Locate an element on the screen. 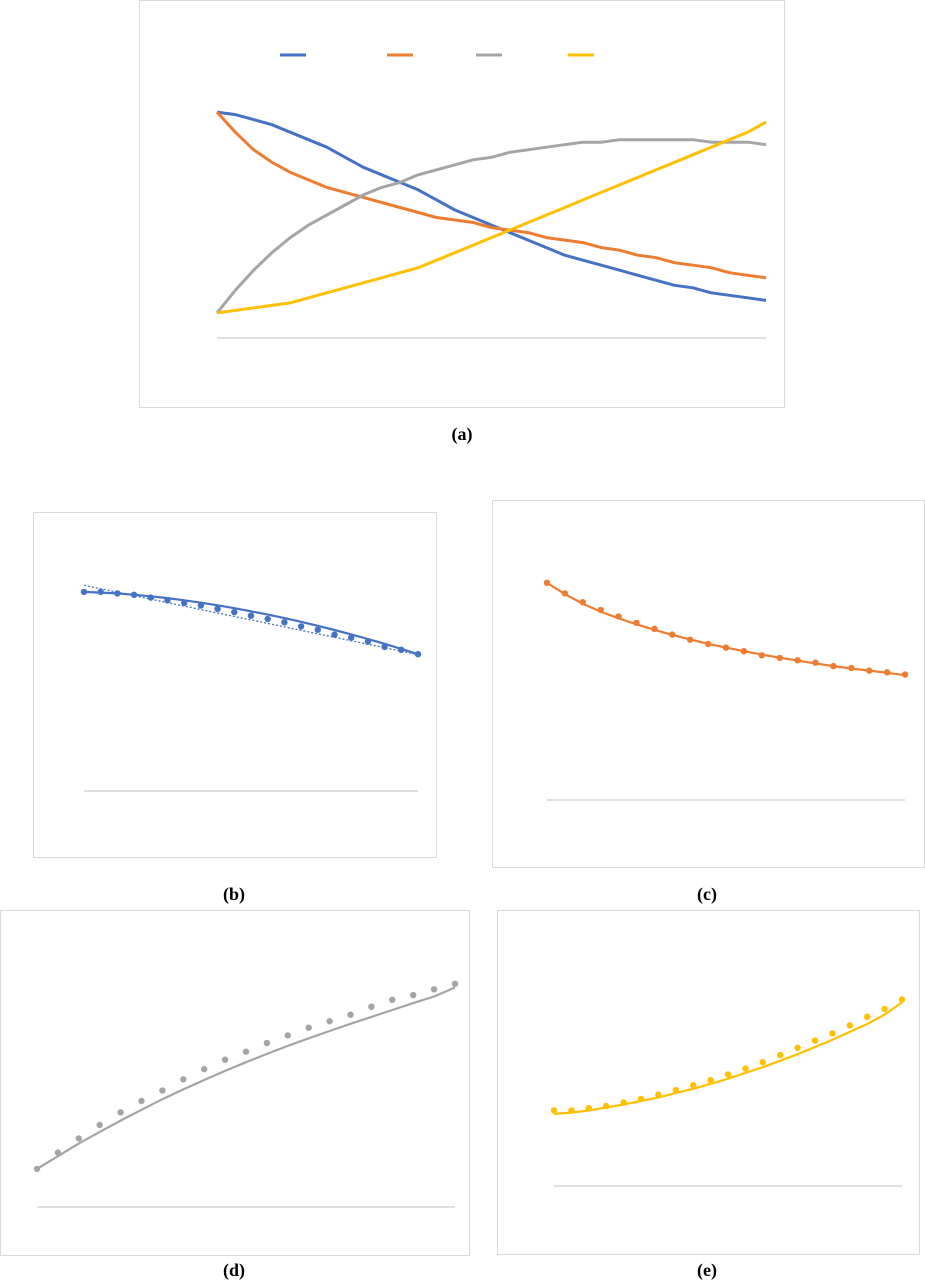 The width and height of the screenshot is (925, 1281). caption-e: (e) is located at coordinates (707, 1270).